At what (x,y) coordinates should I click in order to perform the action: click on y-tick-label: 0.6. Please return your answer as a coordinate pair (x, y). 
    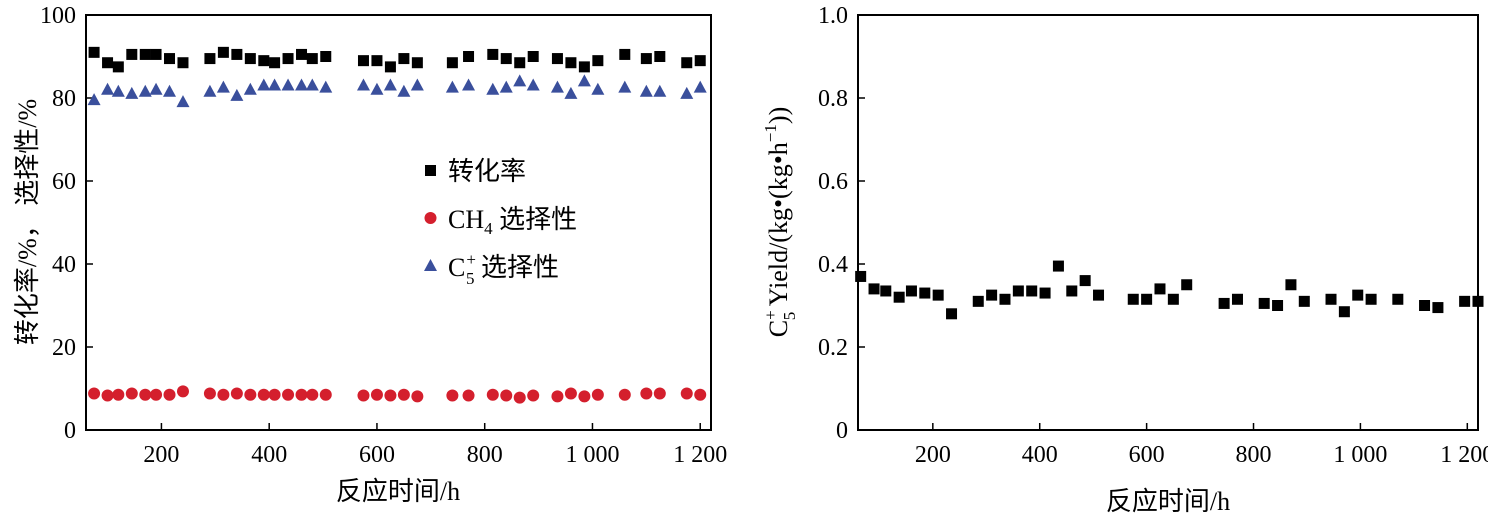
    Looking at the image, I should click on (833, 182).